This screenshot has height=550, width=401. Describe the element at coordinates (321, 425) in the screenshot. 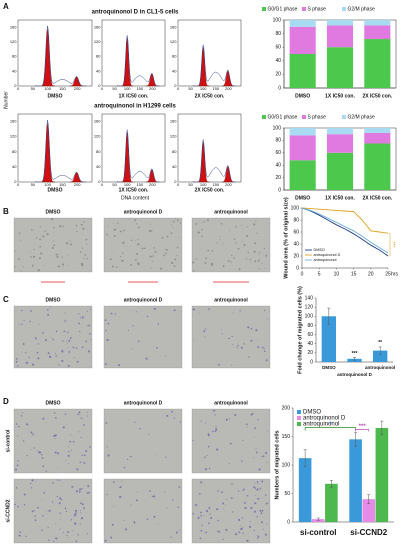

I see `legend-label: antroquinonol` at that location.